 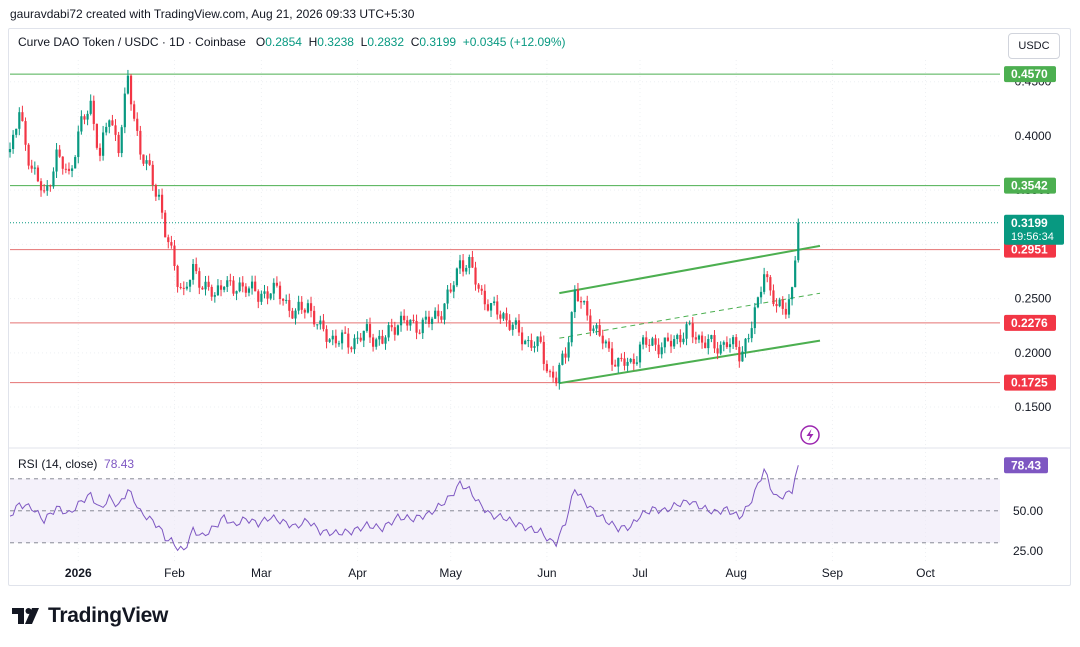 What do you see at coordinates (313, 42) in the screenshot?
I see `high-label: H` at bounding box center [313, 42].